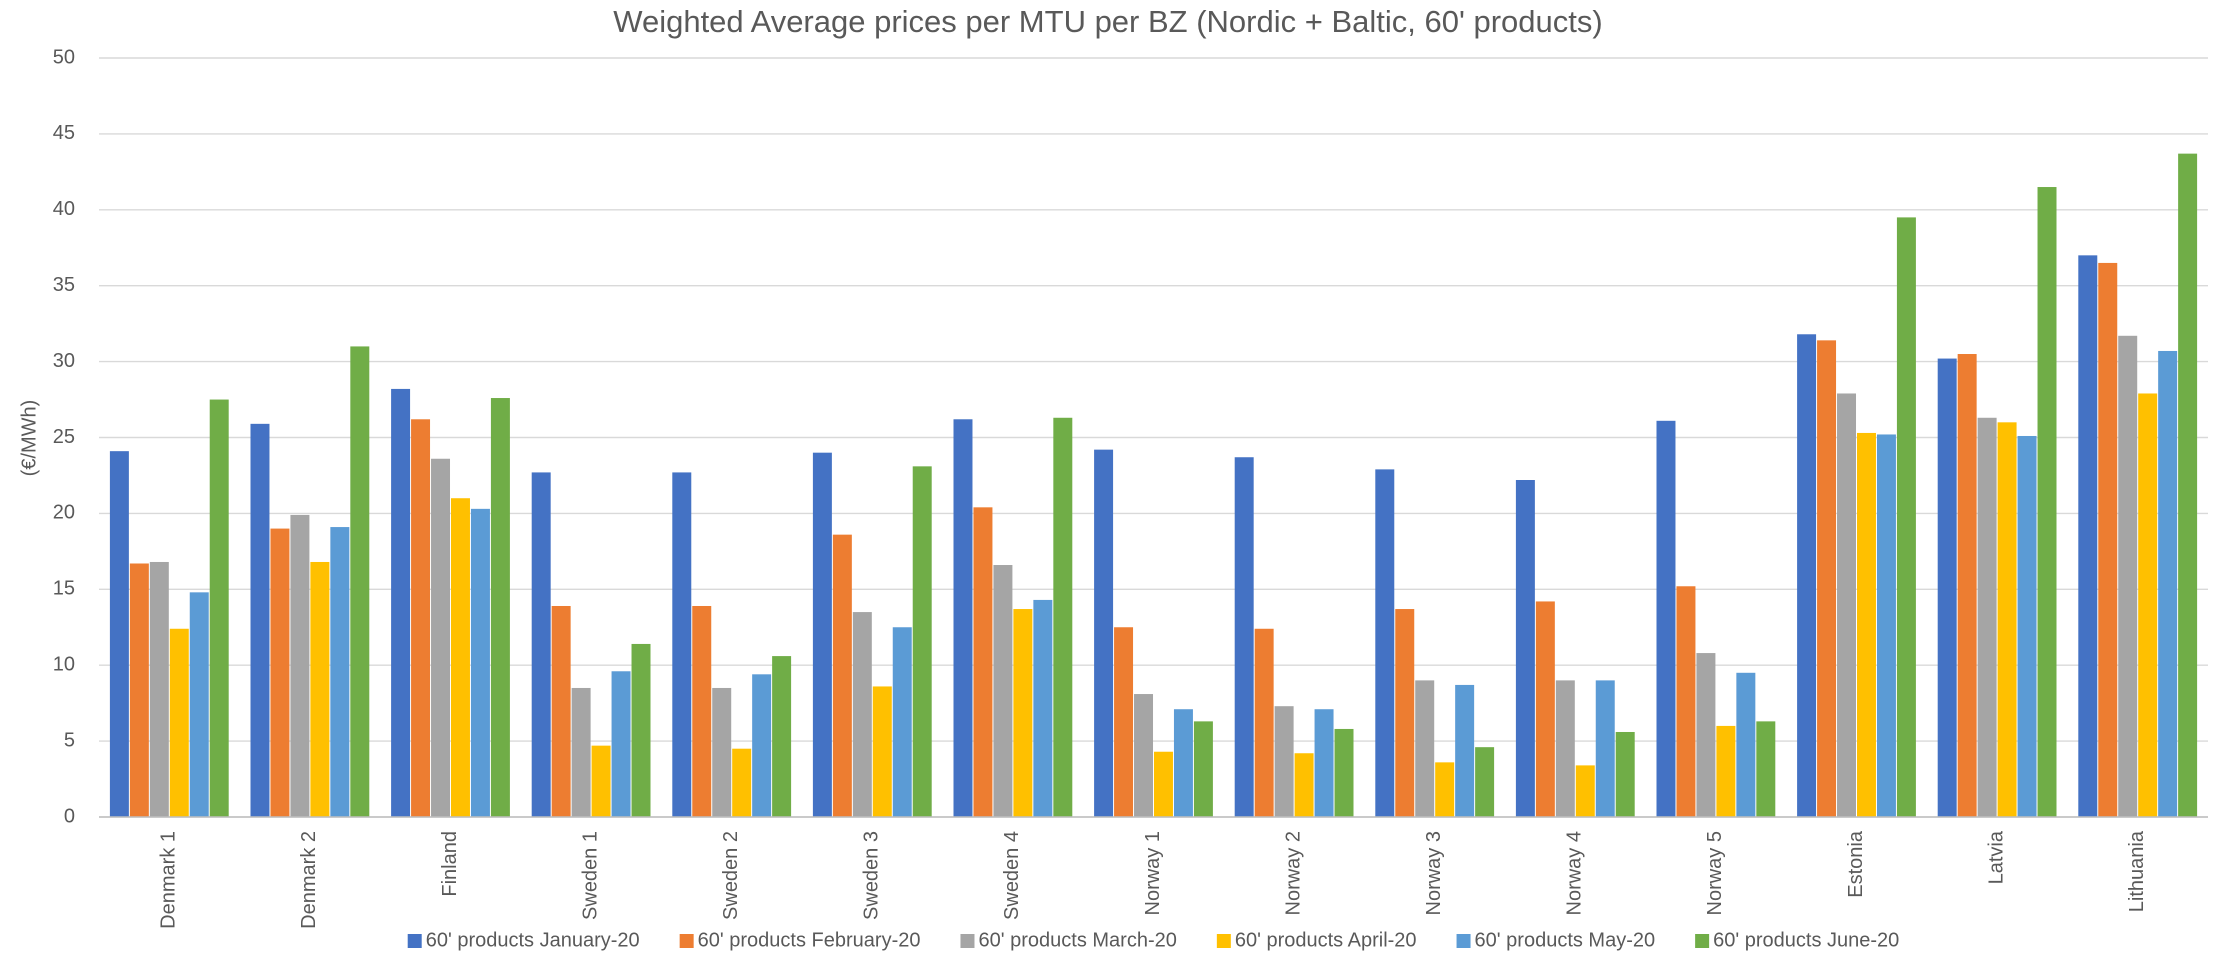 This screenshot has width=2219, height=954. Describe the element at coordinates (872, 875) in the screenshot. I see `x-tick-label: Sweden 3` at that location.